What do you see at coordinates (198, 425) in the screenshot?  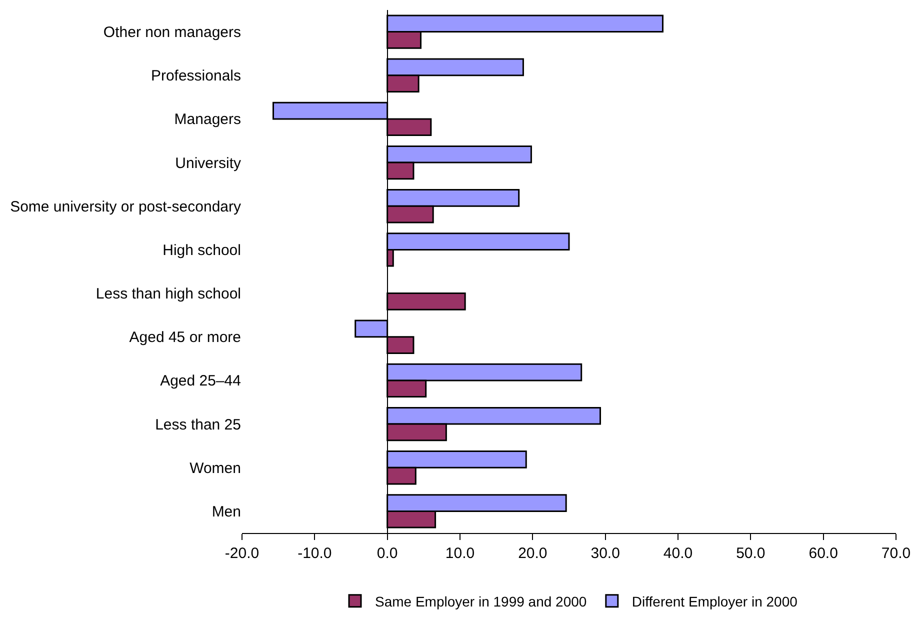 I see `y-tick-label: Less than 25` at bounding box center [198, 425].